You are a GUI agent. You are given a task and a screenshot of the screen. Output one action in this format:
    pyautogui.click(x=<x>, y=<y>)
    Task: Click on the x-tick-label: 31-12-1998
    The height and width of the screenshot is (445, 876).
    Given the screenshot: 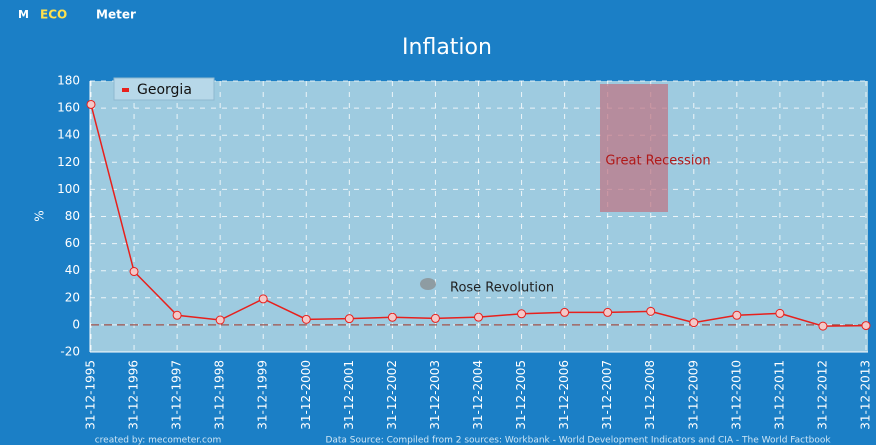 What is the action you would take?
    pyautogui.click(x=220, y=395)
    